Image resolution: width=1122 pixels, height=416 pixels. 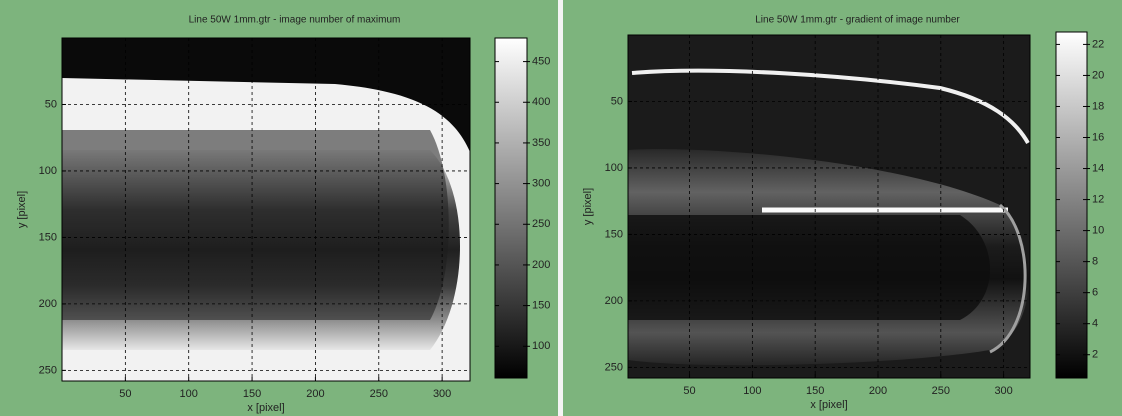 What do you see at coordinates (541, 102) in the screenshot?
I see `colorbar-tick-label: 400` at bounding box center [541, 102].